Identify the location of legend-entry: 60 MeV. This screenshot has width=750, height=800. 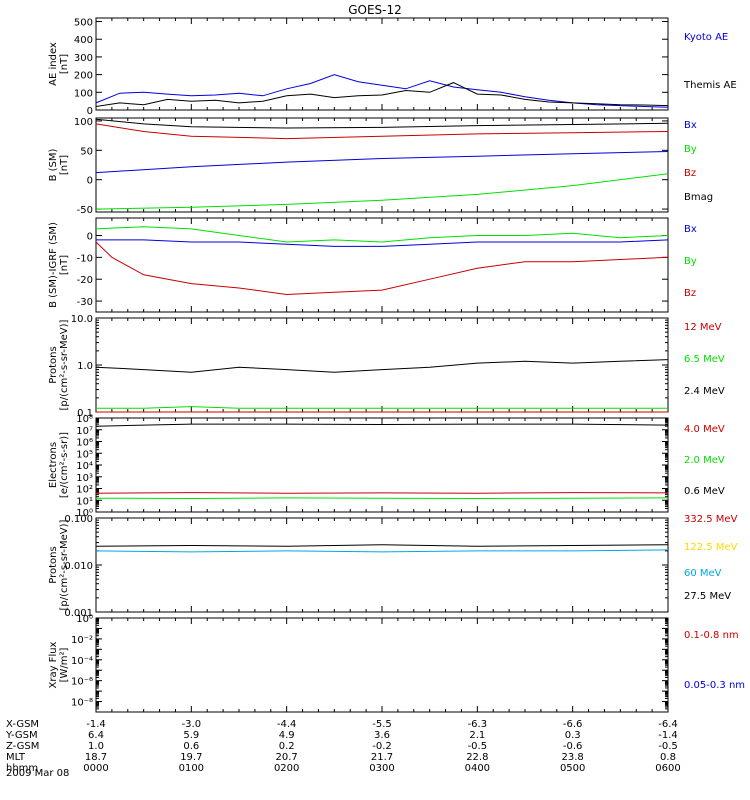
(703, 573).